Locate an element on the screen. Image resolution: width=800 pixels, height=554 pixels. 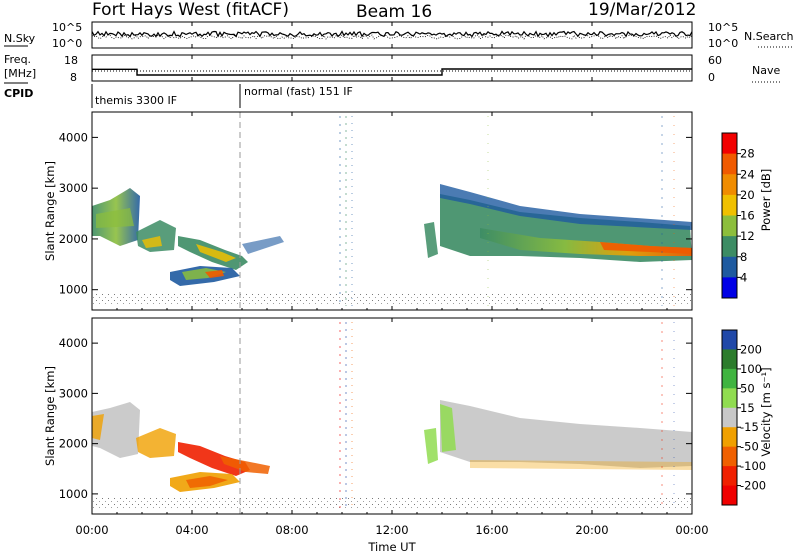
colorbar-tick-label: -15 is located at coordinates (749, 427).